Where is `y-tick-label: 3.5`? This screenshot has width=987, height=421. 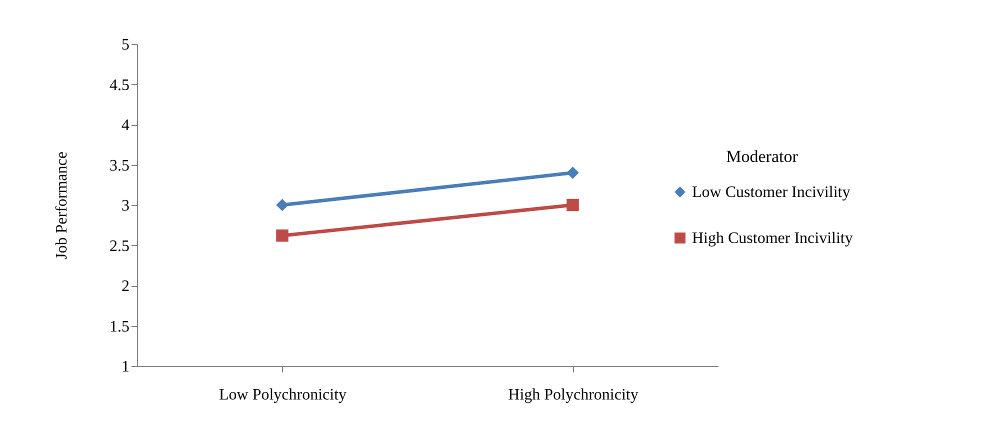 y-tick-label: 3.5 is located at coordinates (120, 165).